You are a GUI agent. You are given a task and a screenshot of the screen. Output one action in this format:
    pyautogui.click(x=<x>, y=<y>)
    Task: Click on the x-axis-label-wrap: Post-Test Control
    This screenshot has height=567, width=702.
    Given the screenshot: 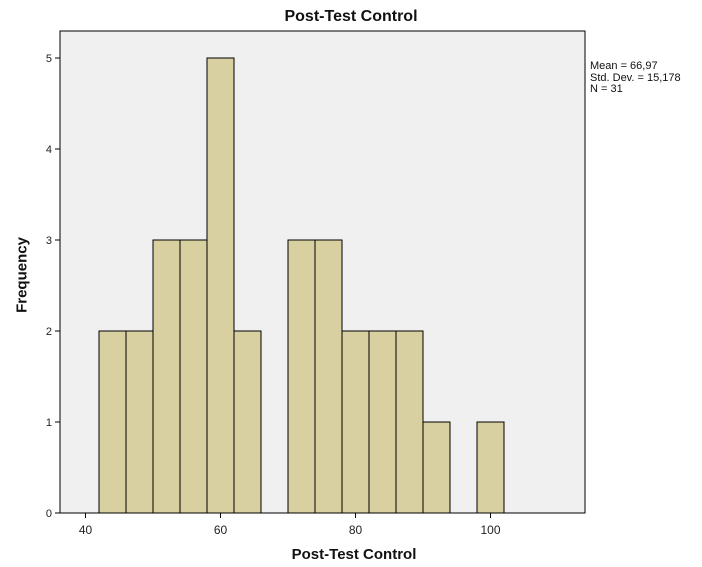 What is the action you would take?
    pyautogui.click(x=351, y=555)
    